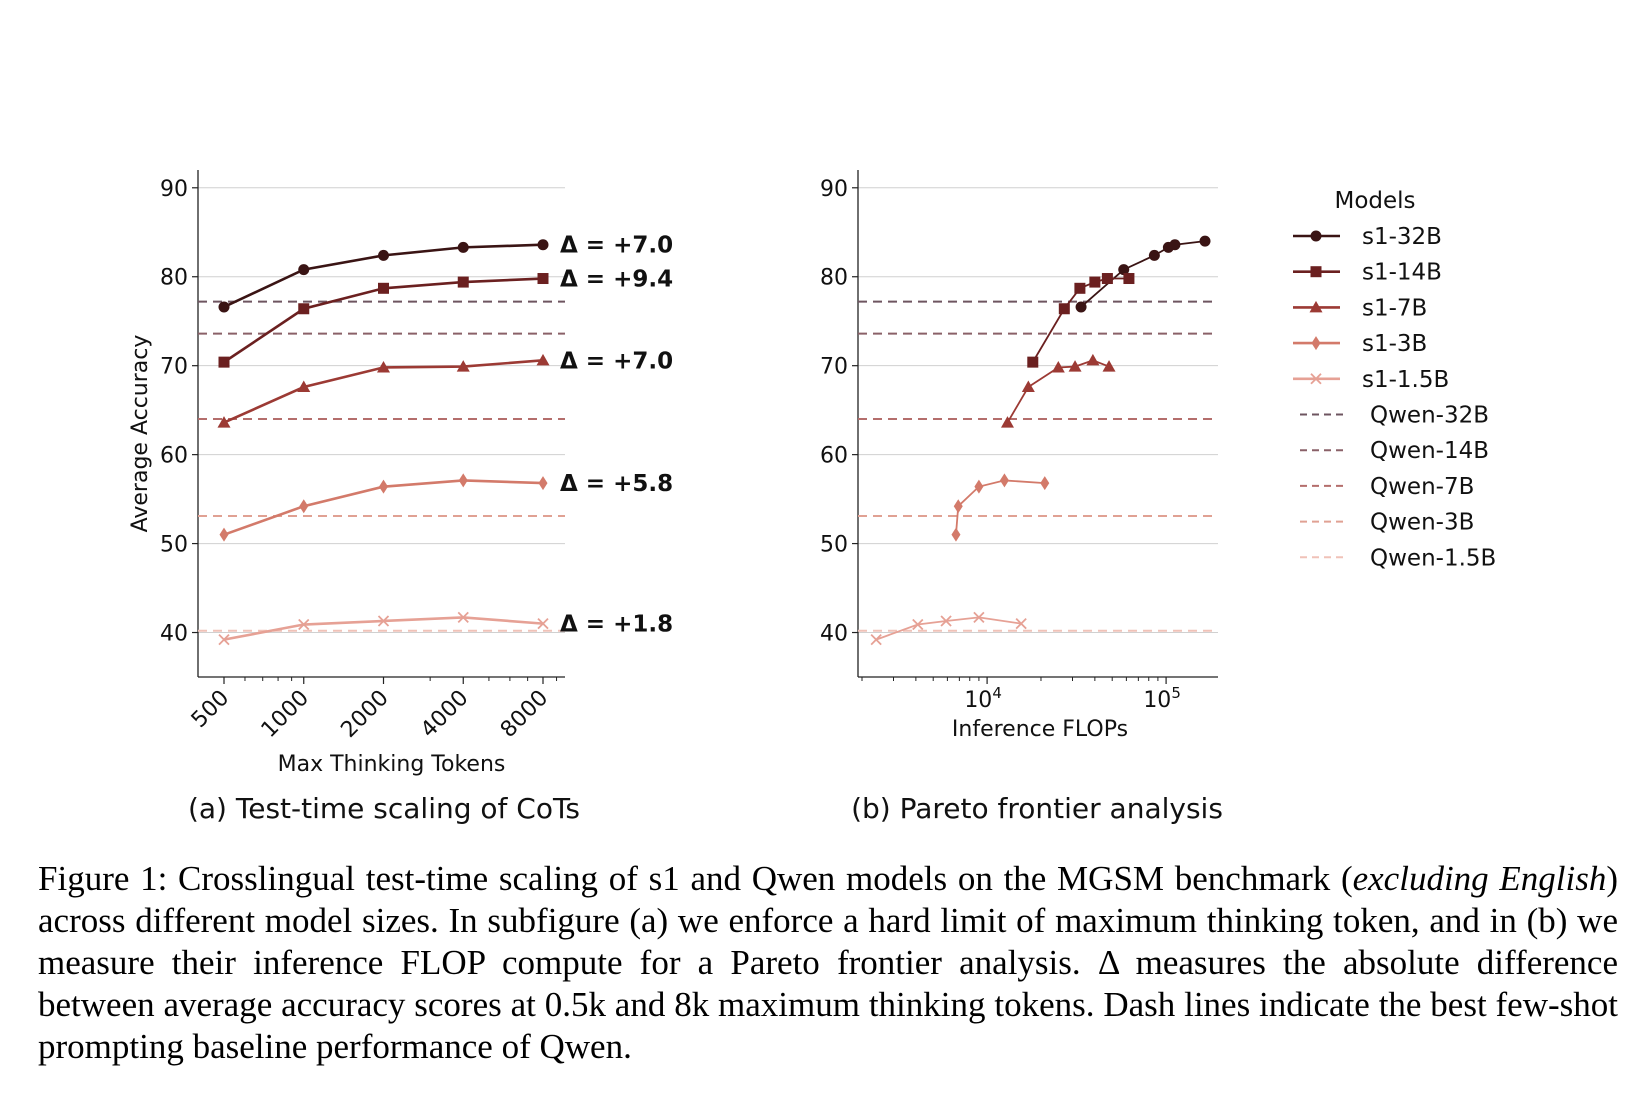 This screenshot has width=1650, height=1098. What do you see at coordinates (1394, 344) in the screenshot?
I see `legend-label: s1-3B` at bounding box center [1394, 344].